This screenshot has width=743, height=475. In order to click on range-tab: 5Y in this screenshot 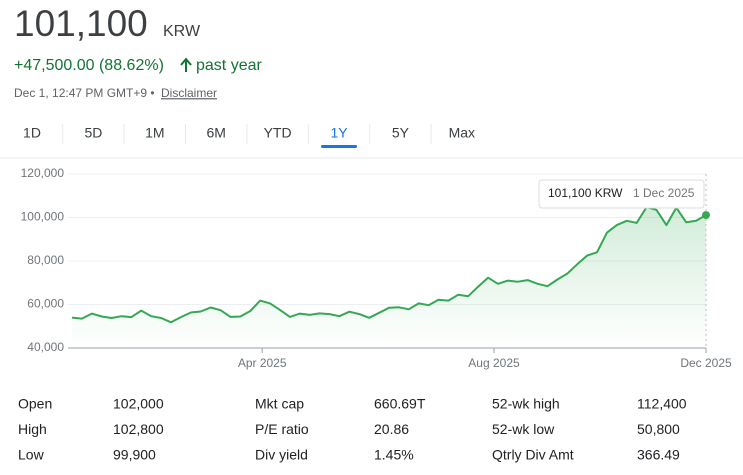, I will do `click(401, 133)`.